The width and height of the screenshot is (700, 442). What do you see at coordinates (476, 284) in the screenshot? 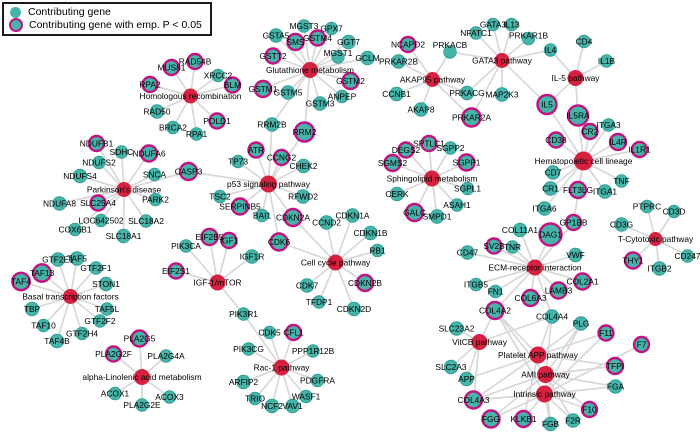
I see `gene-node-ITGB5` at bounding box center [476, 284].